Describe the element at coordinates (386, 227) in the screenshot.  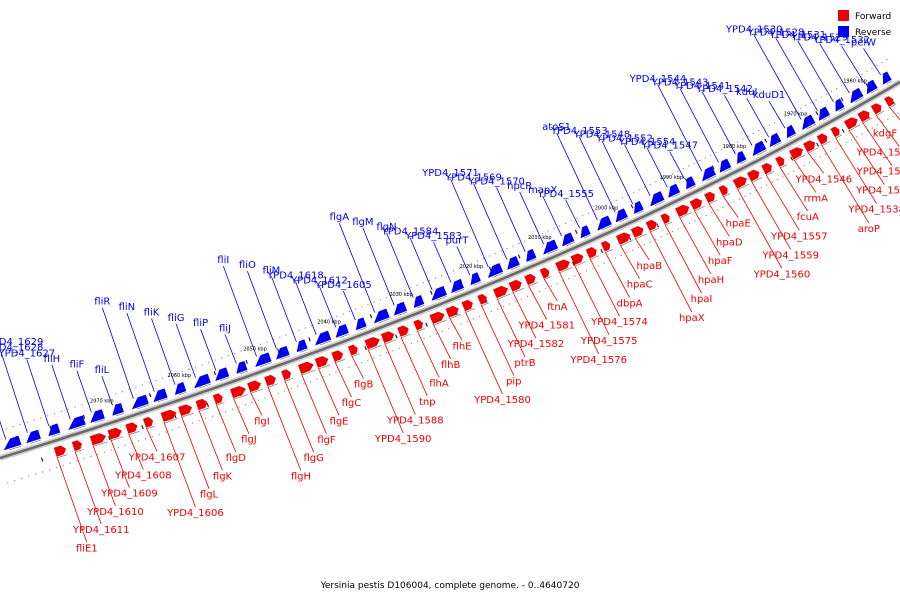
I see `gene-label: flgN` at that location.